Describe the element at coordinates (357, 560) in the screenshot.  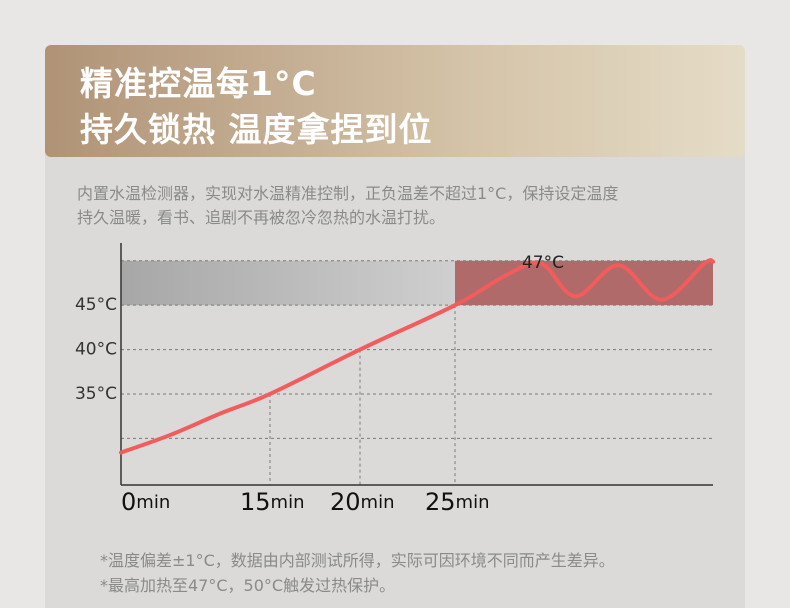
I see `footnote: *温度偏差±1°C，数据由内部测试所得，实际可因环境不同而产生差异。` at that location.